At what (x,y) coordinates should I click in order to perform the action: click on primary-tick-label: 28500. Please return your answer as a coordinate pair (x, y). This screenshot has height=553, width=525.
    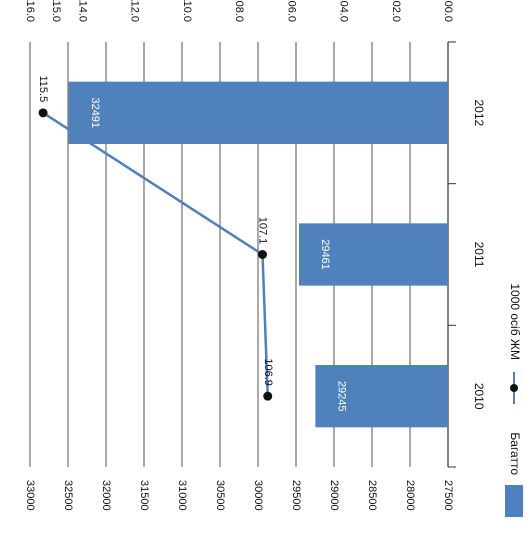
    Looking at the image, I should click on (372, 495).